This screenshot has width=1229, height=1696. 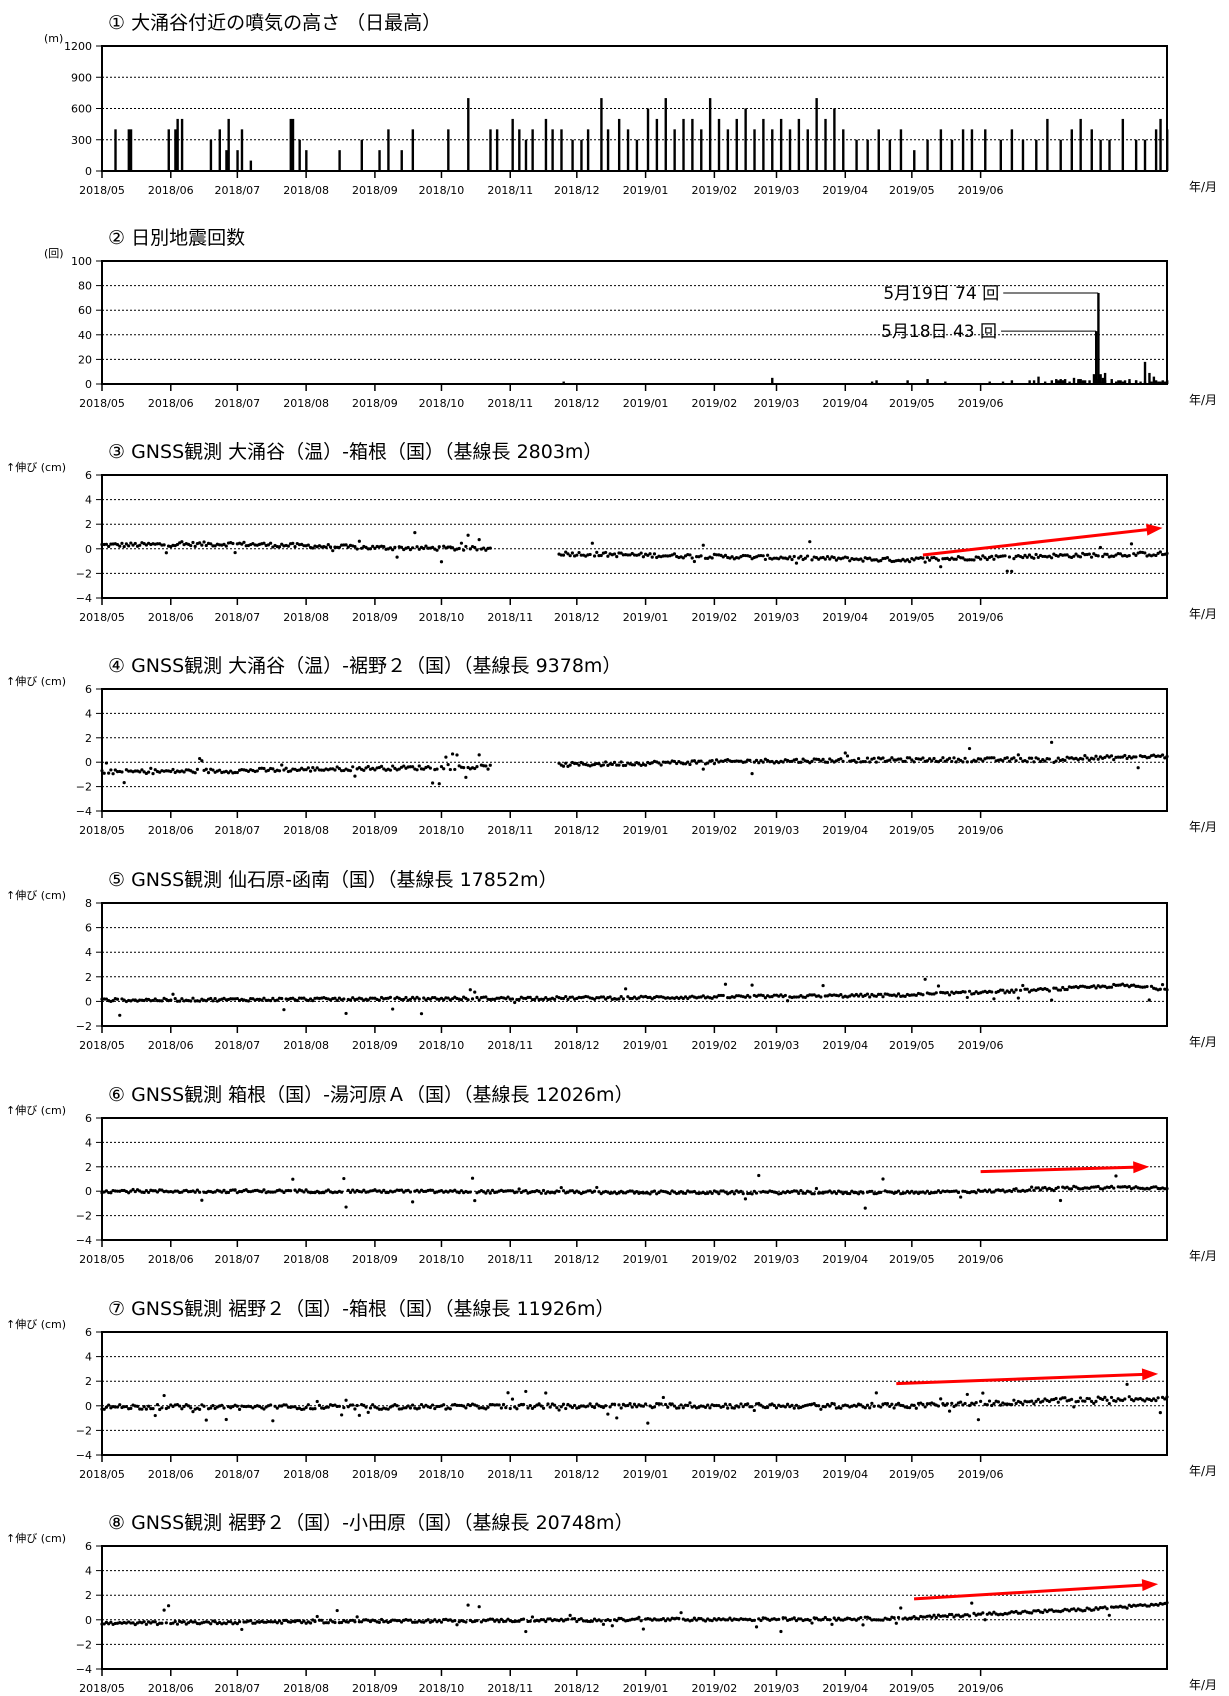 What do you see at coordinates (84, 598) in the screenshot?
I see `y-tick-label: −4` at bounding box center [84, 598].